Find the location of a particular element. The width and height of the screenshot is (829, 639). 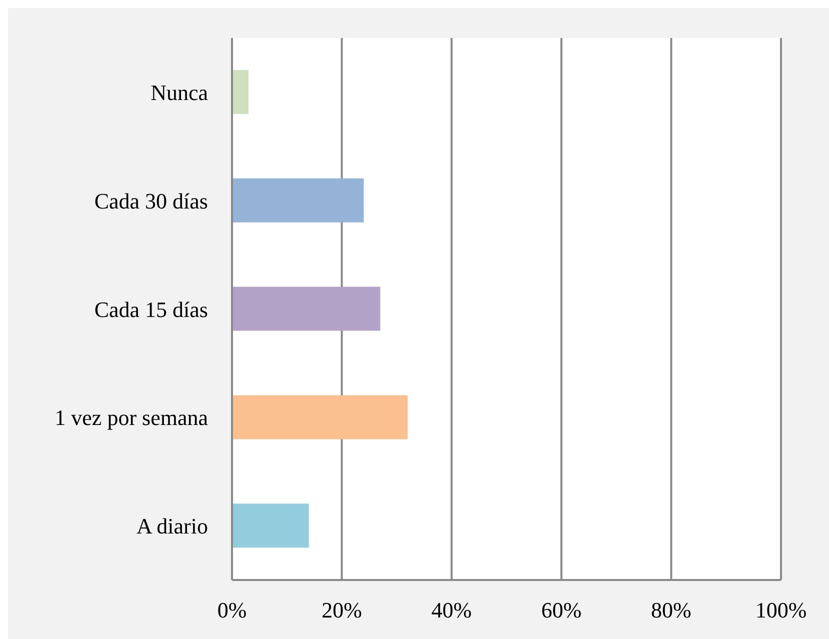

x-tick-label: 40% is located at coordinates (451, 610).